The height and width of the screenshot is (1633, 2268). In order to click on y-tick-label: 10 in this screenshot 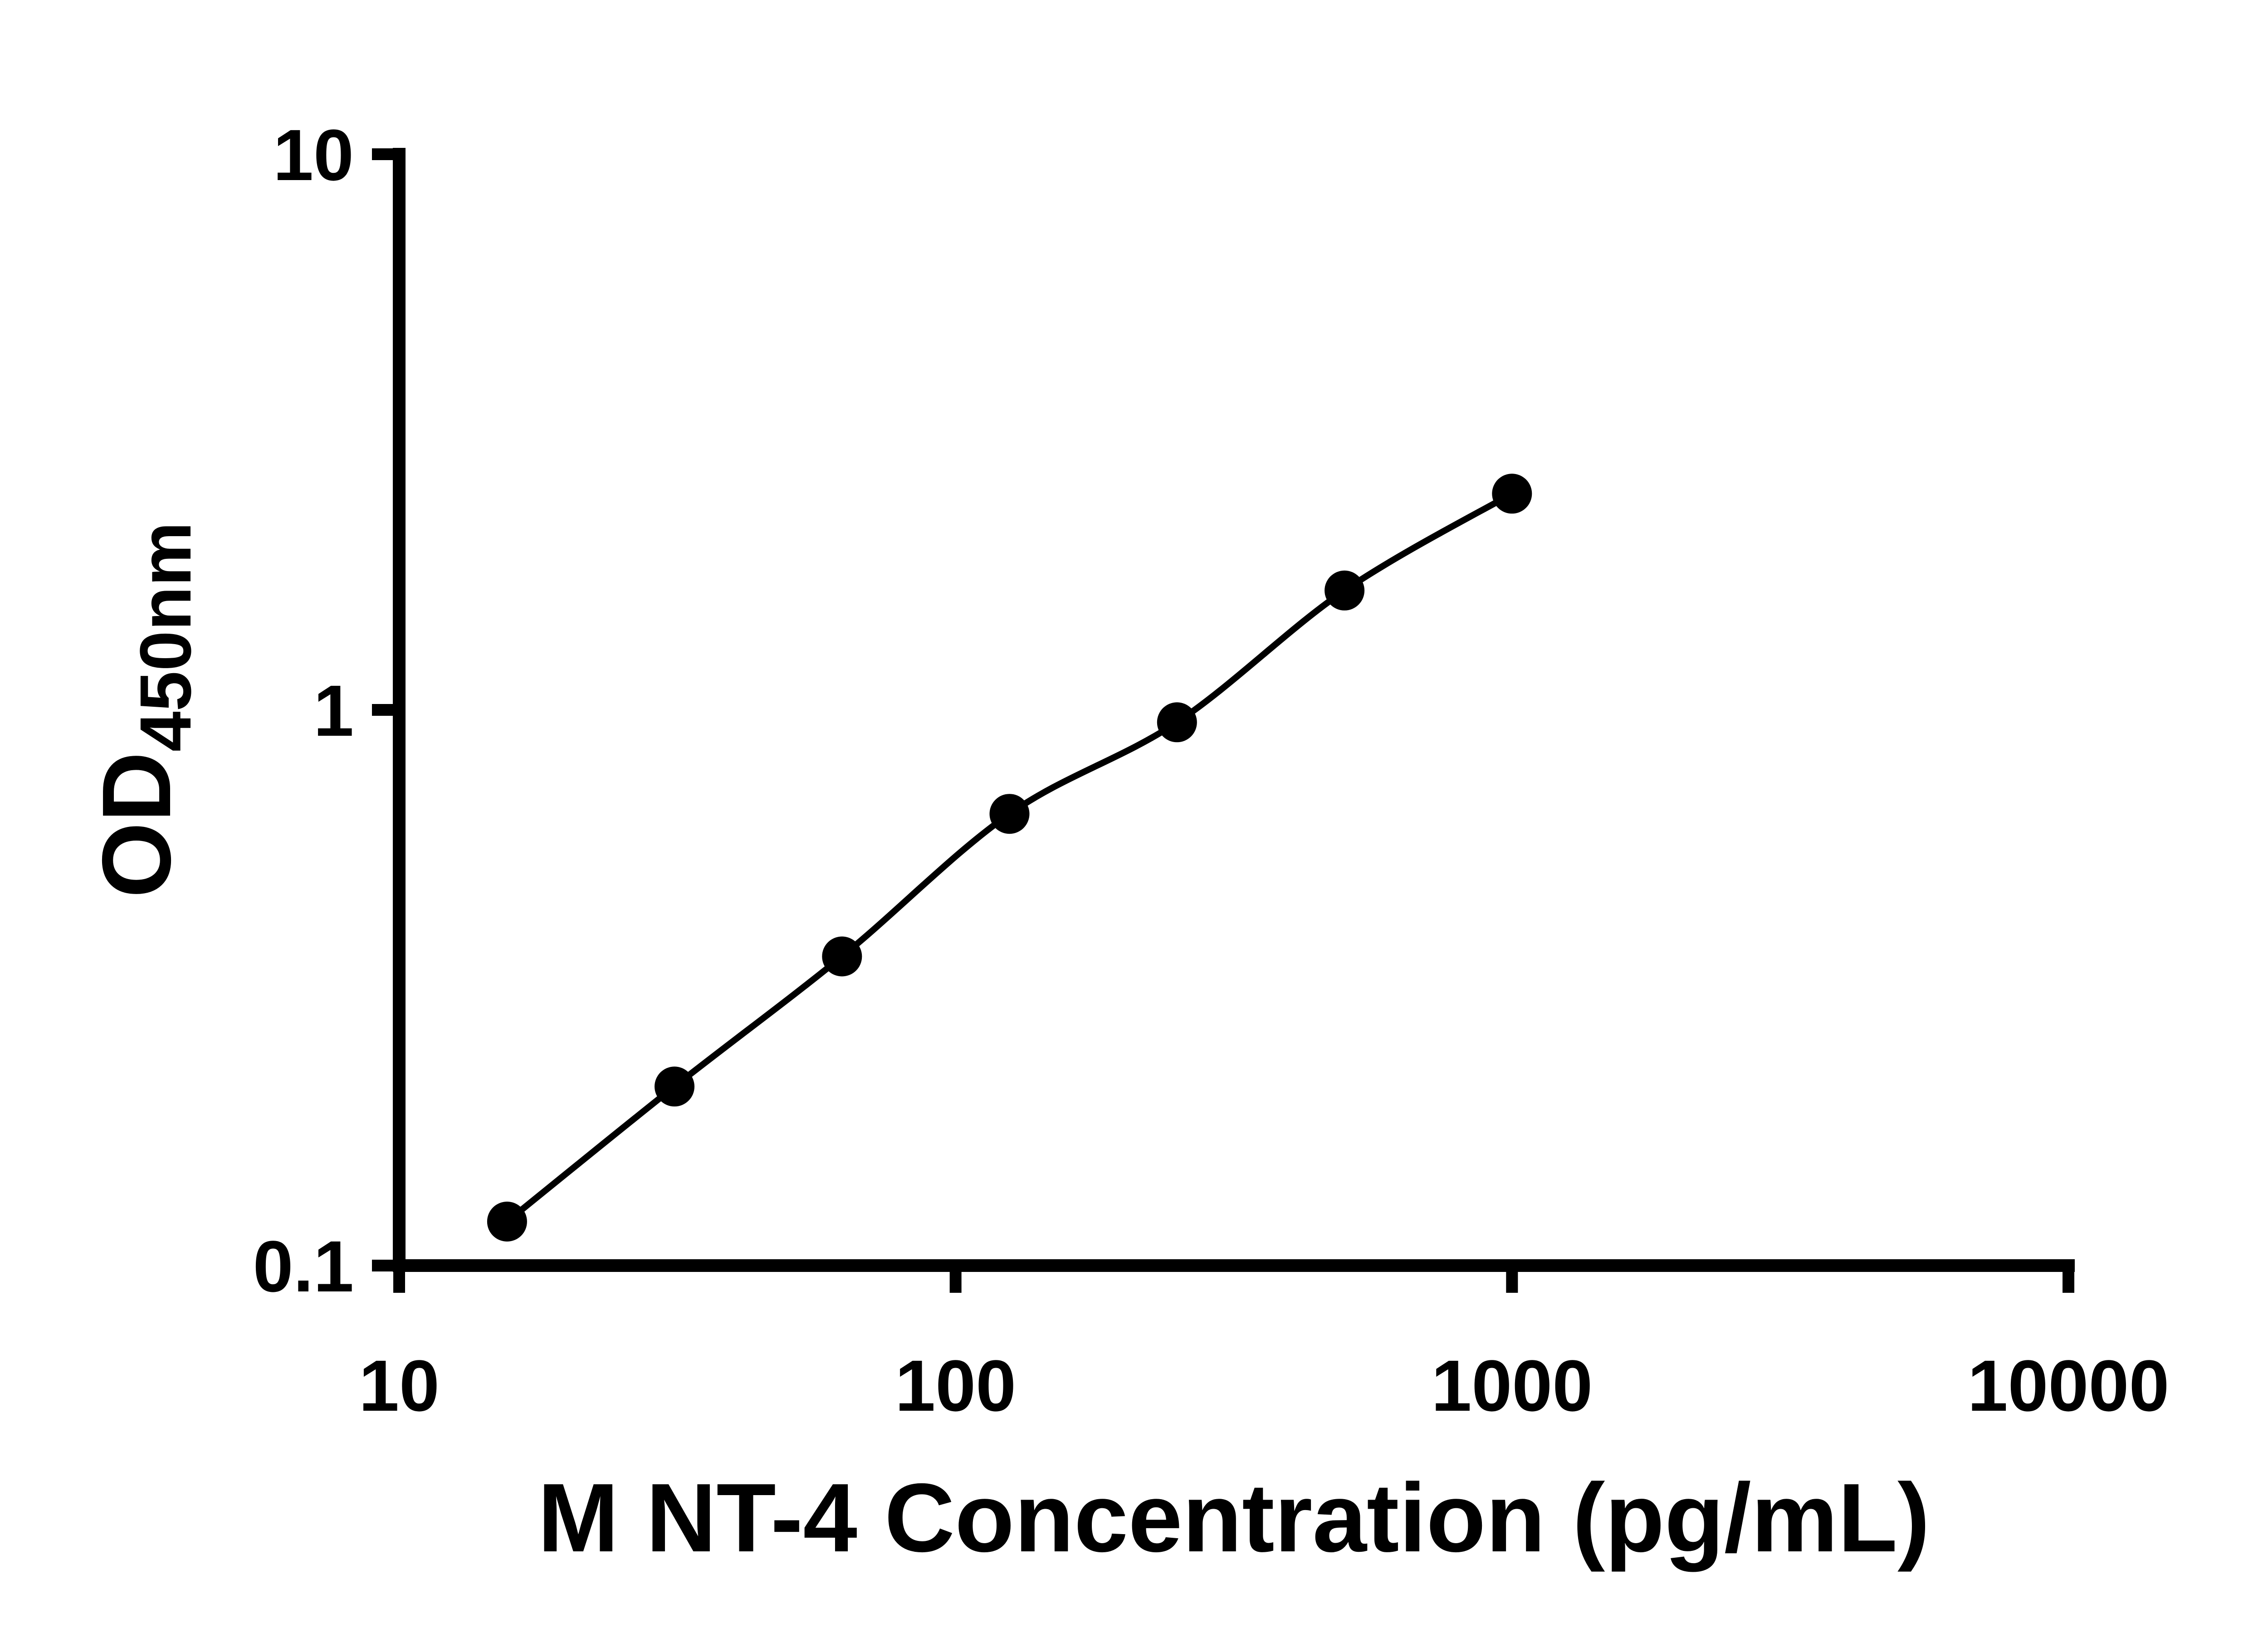, I will do `click(313, 155)`.